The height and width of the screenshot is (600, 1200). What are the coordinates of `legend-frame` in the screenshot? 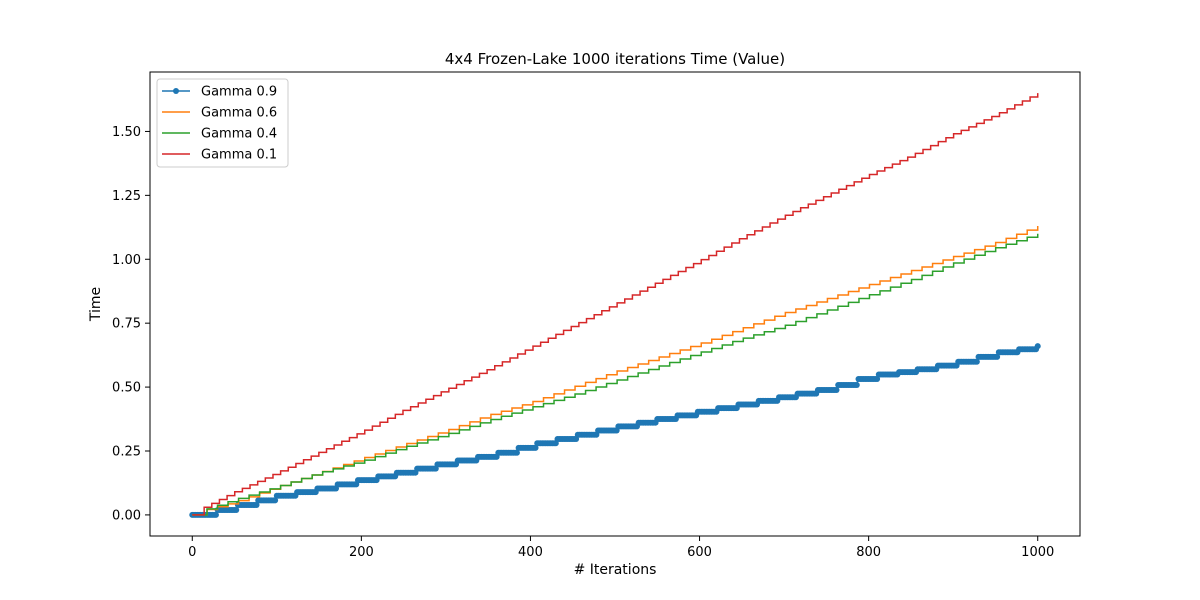 It's located at (222, 123).